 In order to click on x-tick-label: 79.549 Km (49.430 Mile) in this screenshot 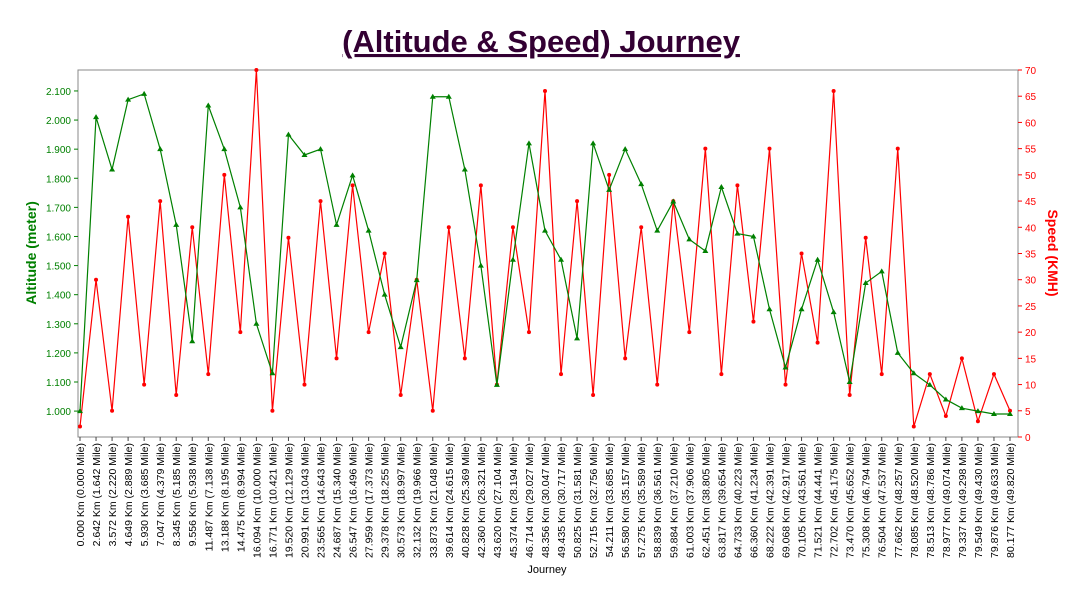, I will do `click(979, 500)`.